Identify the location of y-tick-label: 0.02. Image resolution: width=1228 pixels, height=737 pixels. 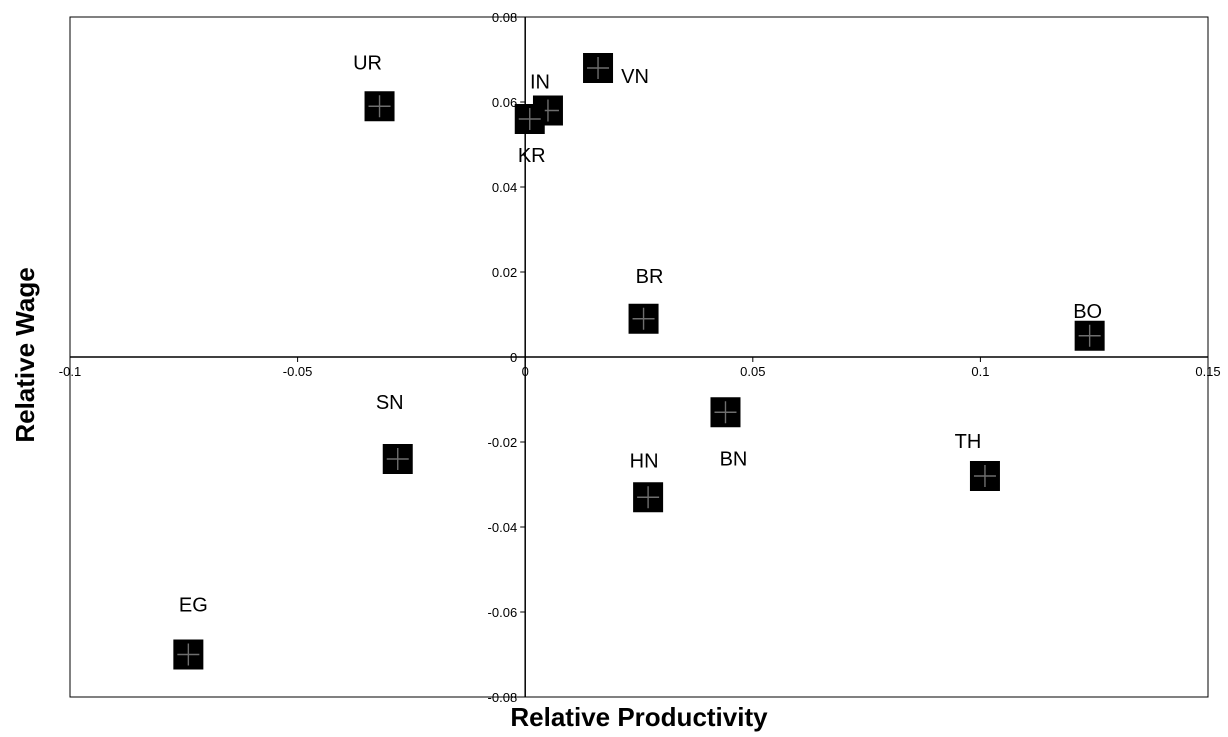
(504, 272).